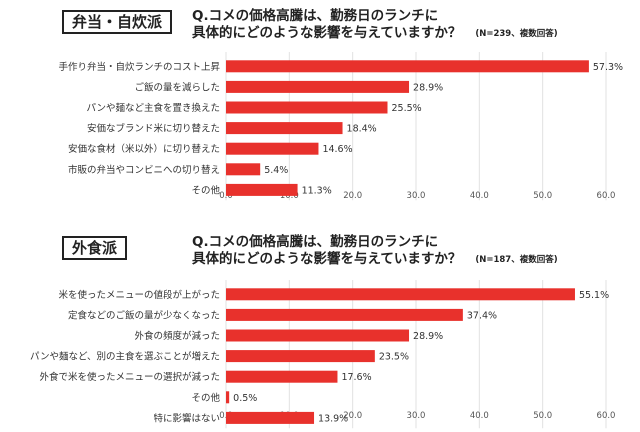 Image resolution: width=640 pixels, height=432 pixels. What do you see at coordinates (125, 357) in the screenshot?
I see `category-label: パンや麺など、別の主食を選ぶことが増えた` at bounding box center [125, 357].